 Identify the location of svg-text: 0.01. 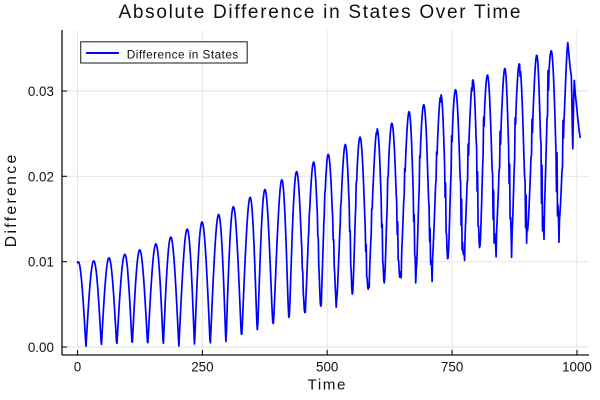
(41, 262).